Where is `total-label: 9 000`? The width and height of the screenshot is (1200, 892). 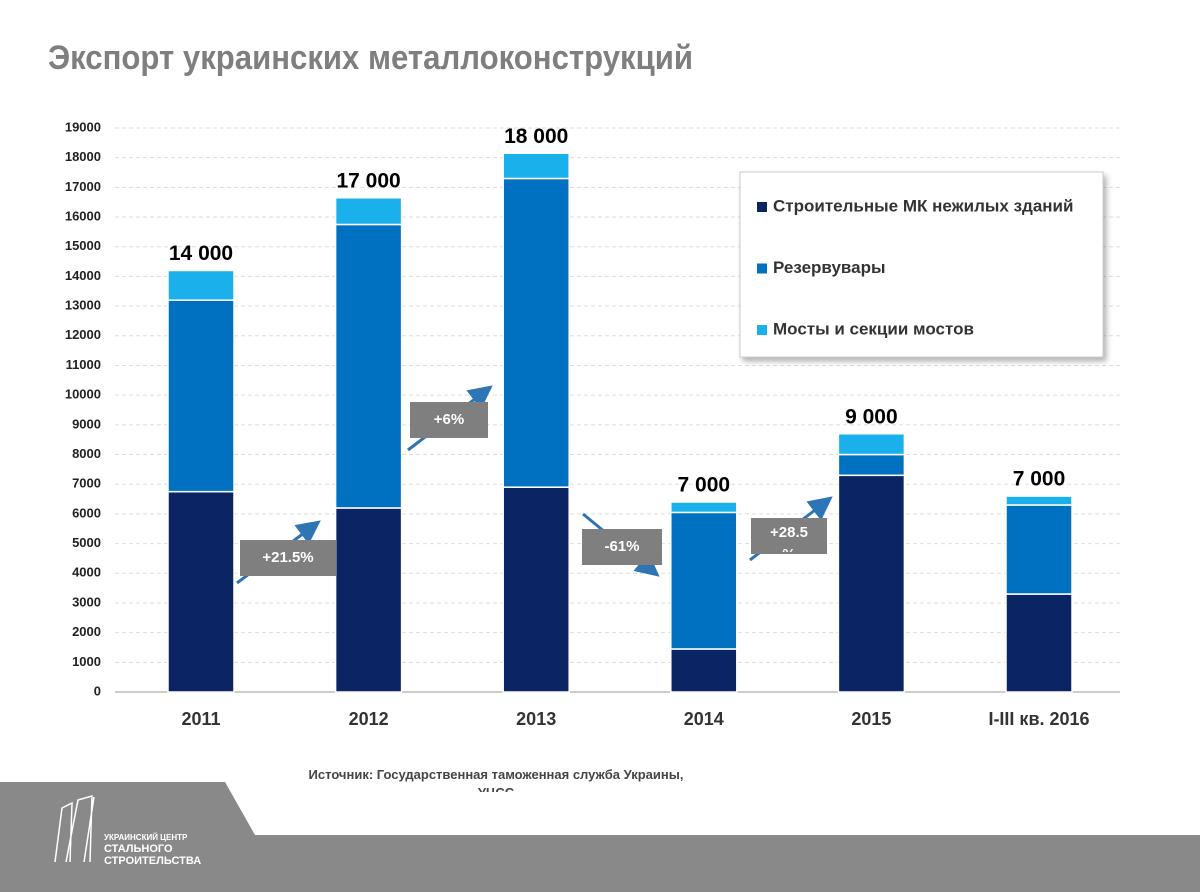 total-label: 9 000 is located at coordinates (871, 416).